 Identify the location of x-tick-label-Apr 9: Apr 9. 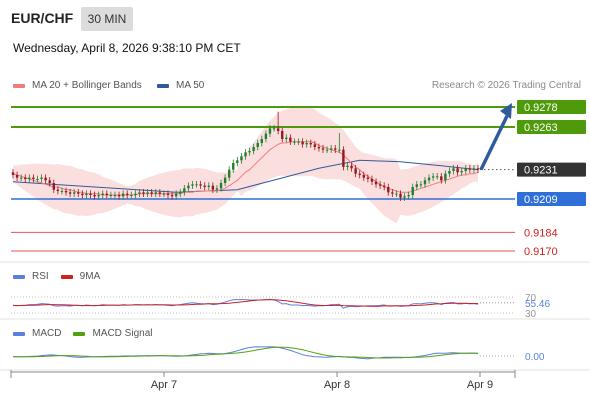
(480, 385).